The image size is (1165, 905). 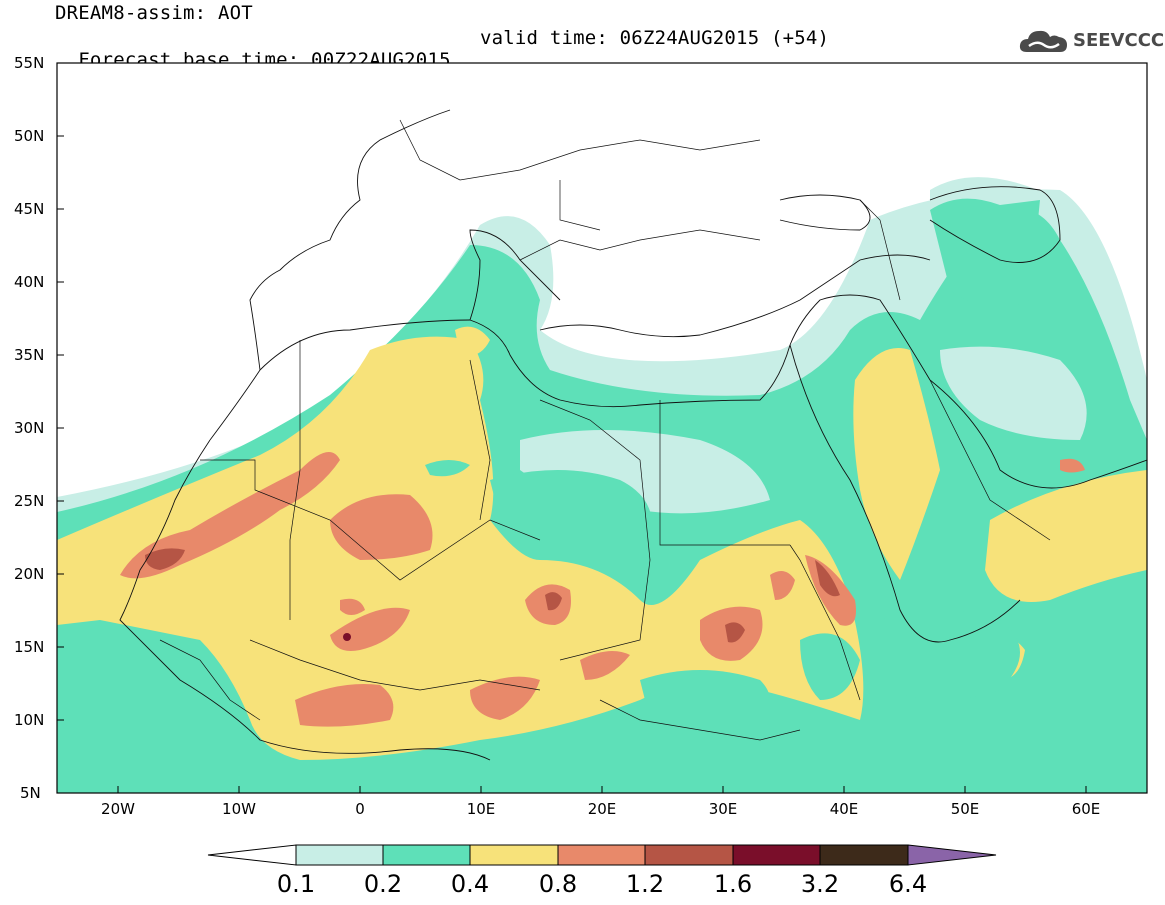 I want to click on lat-label: 5N, so click(x=30, y=793).